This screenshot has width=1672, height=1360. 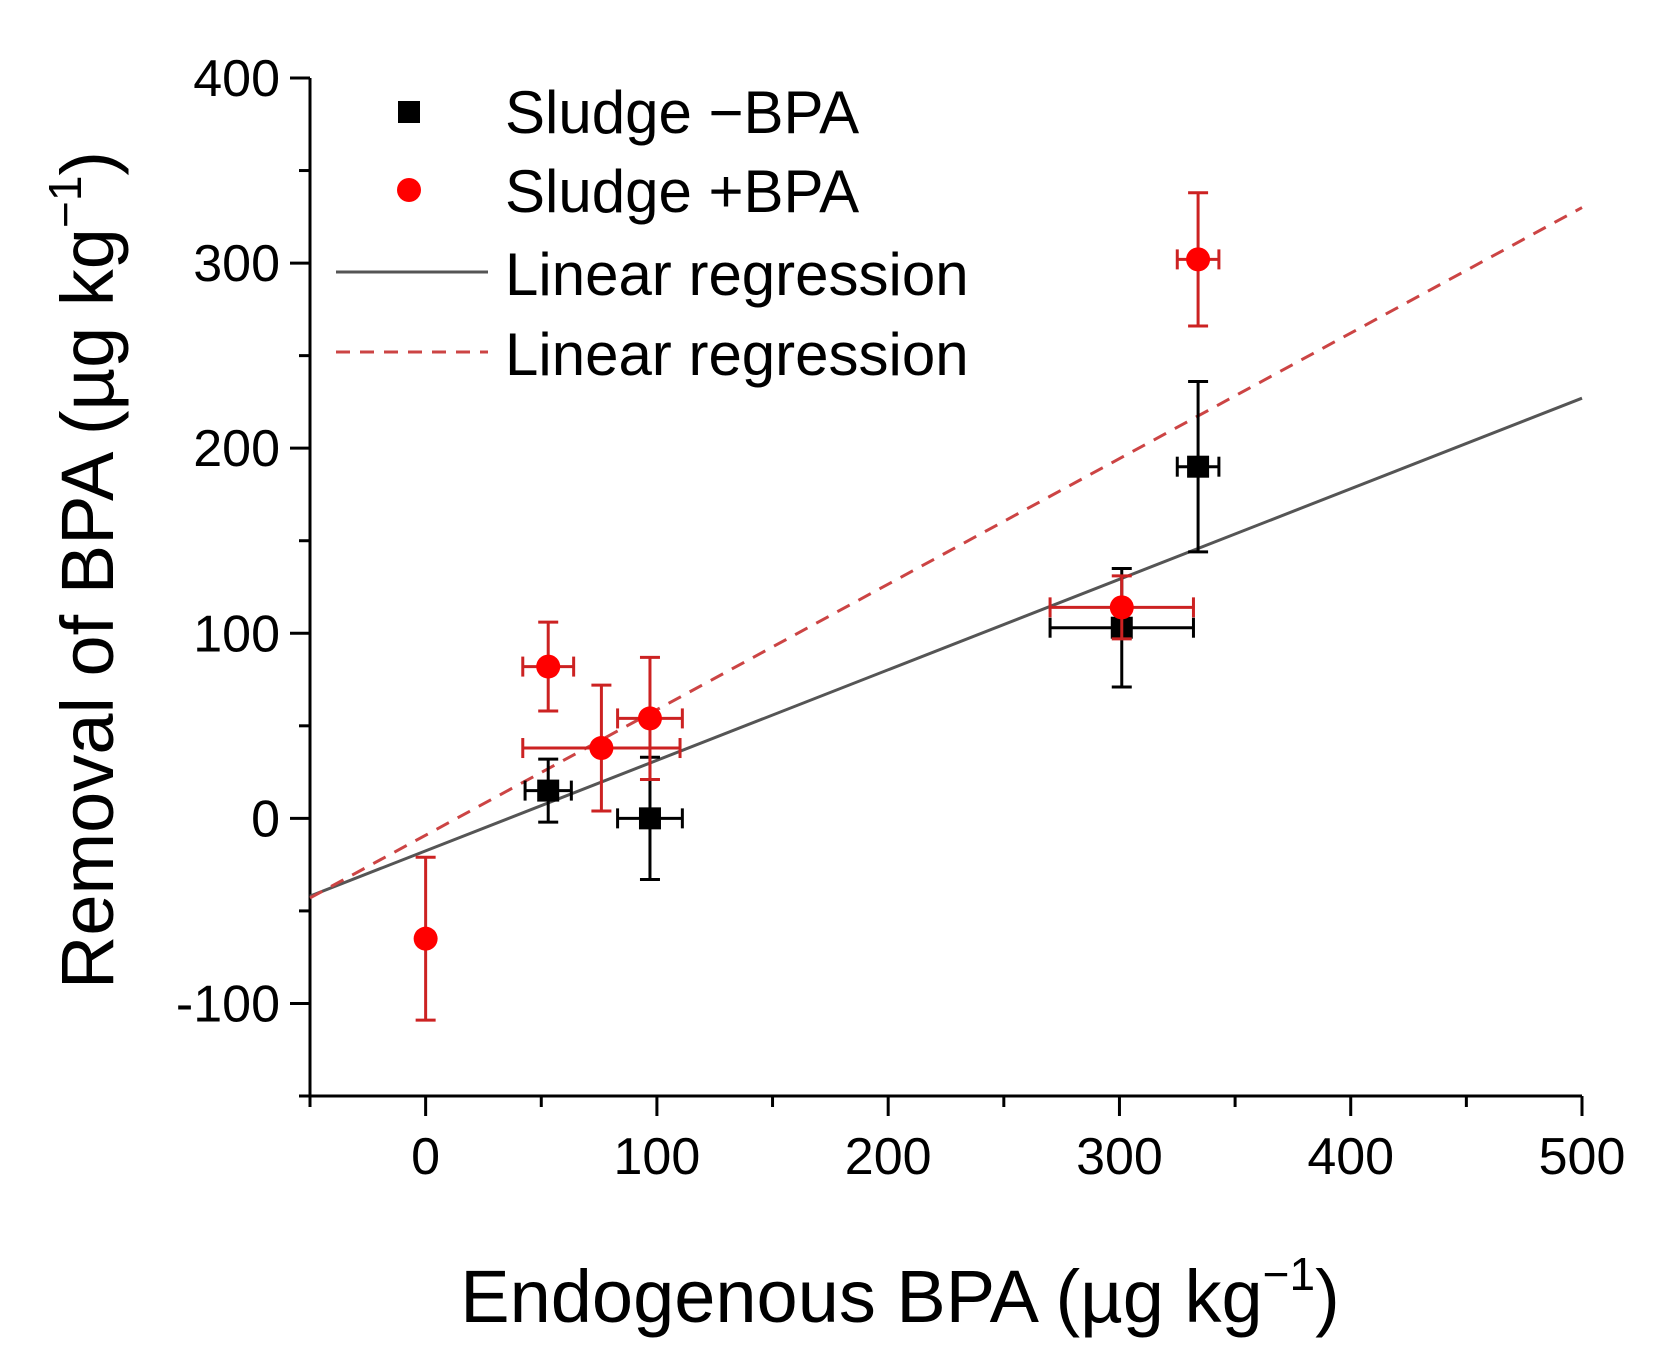 What do you see at coordinates (65, 202) in the screenshot?
I see `y-axis-label-sup: −1` at bounding box center [65, 202].